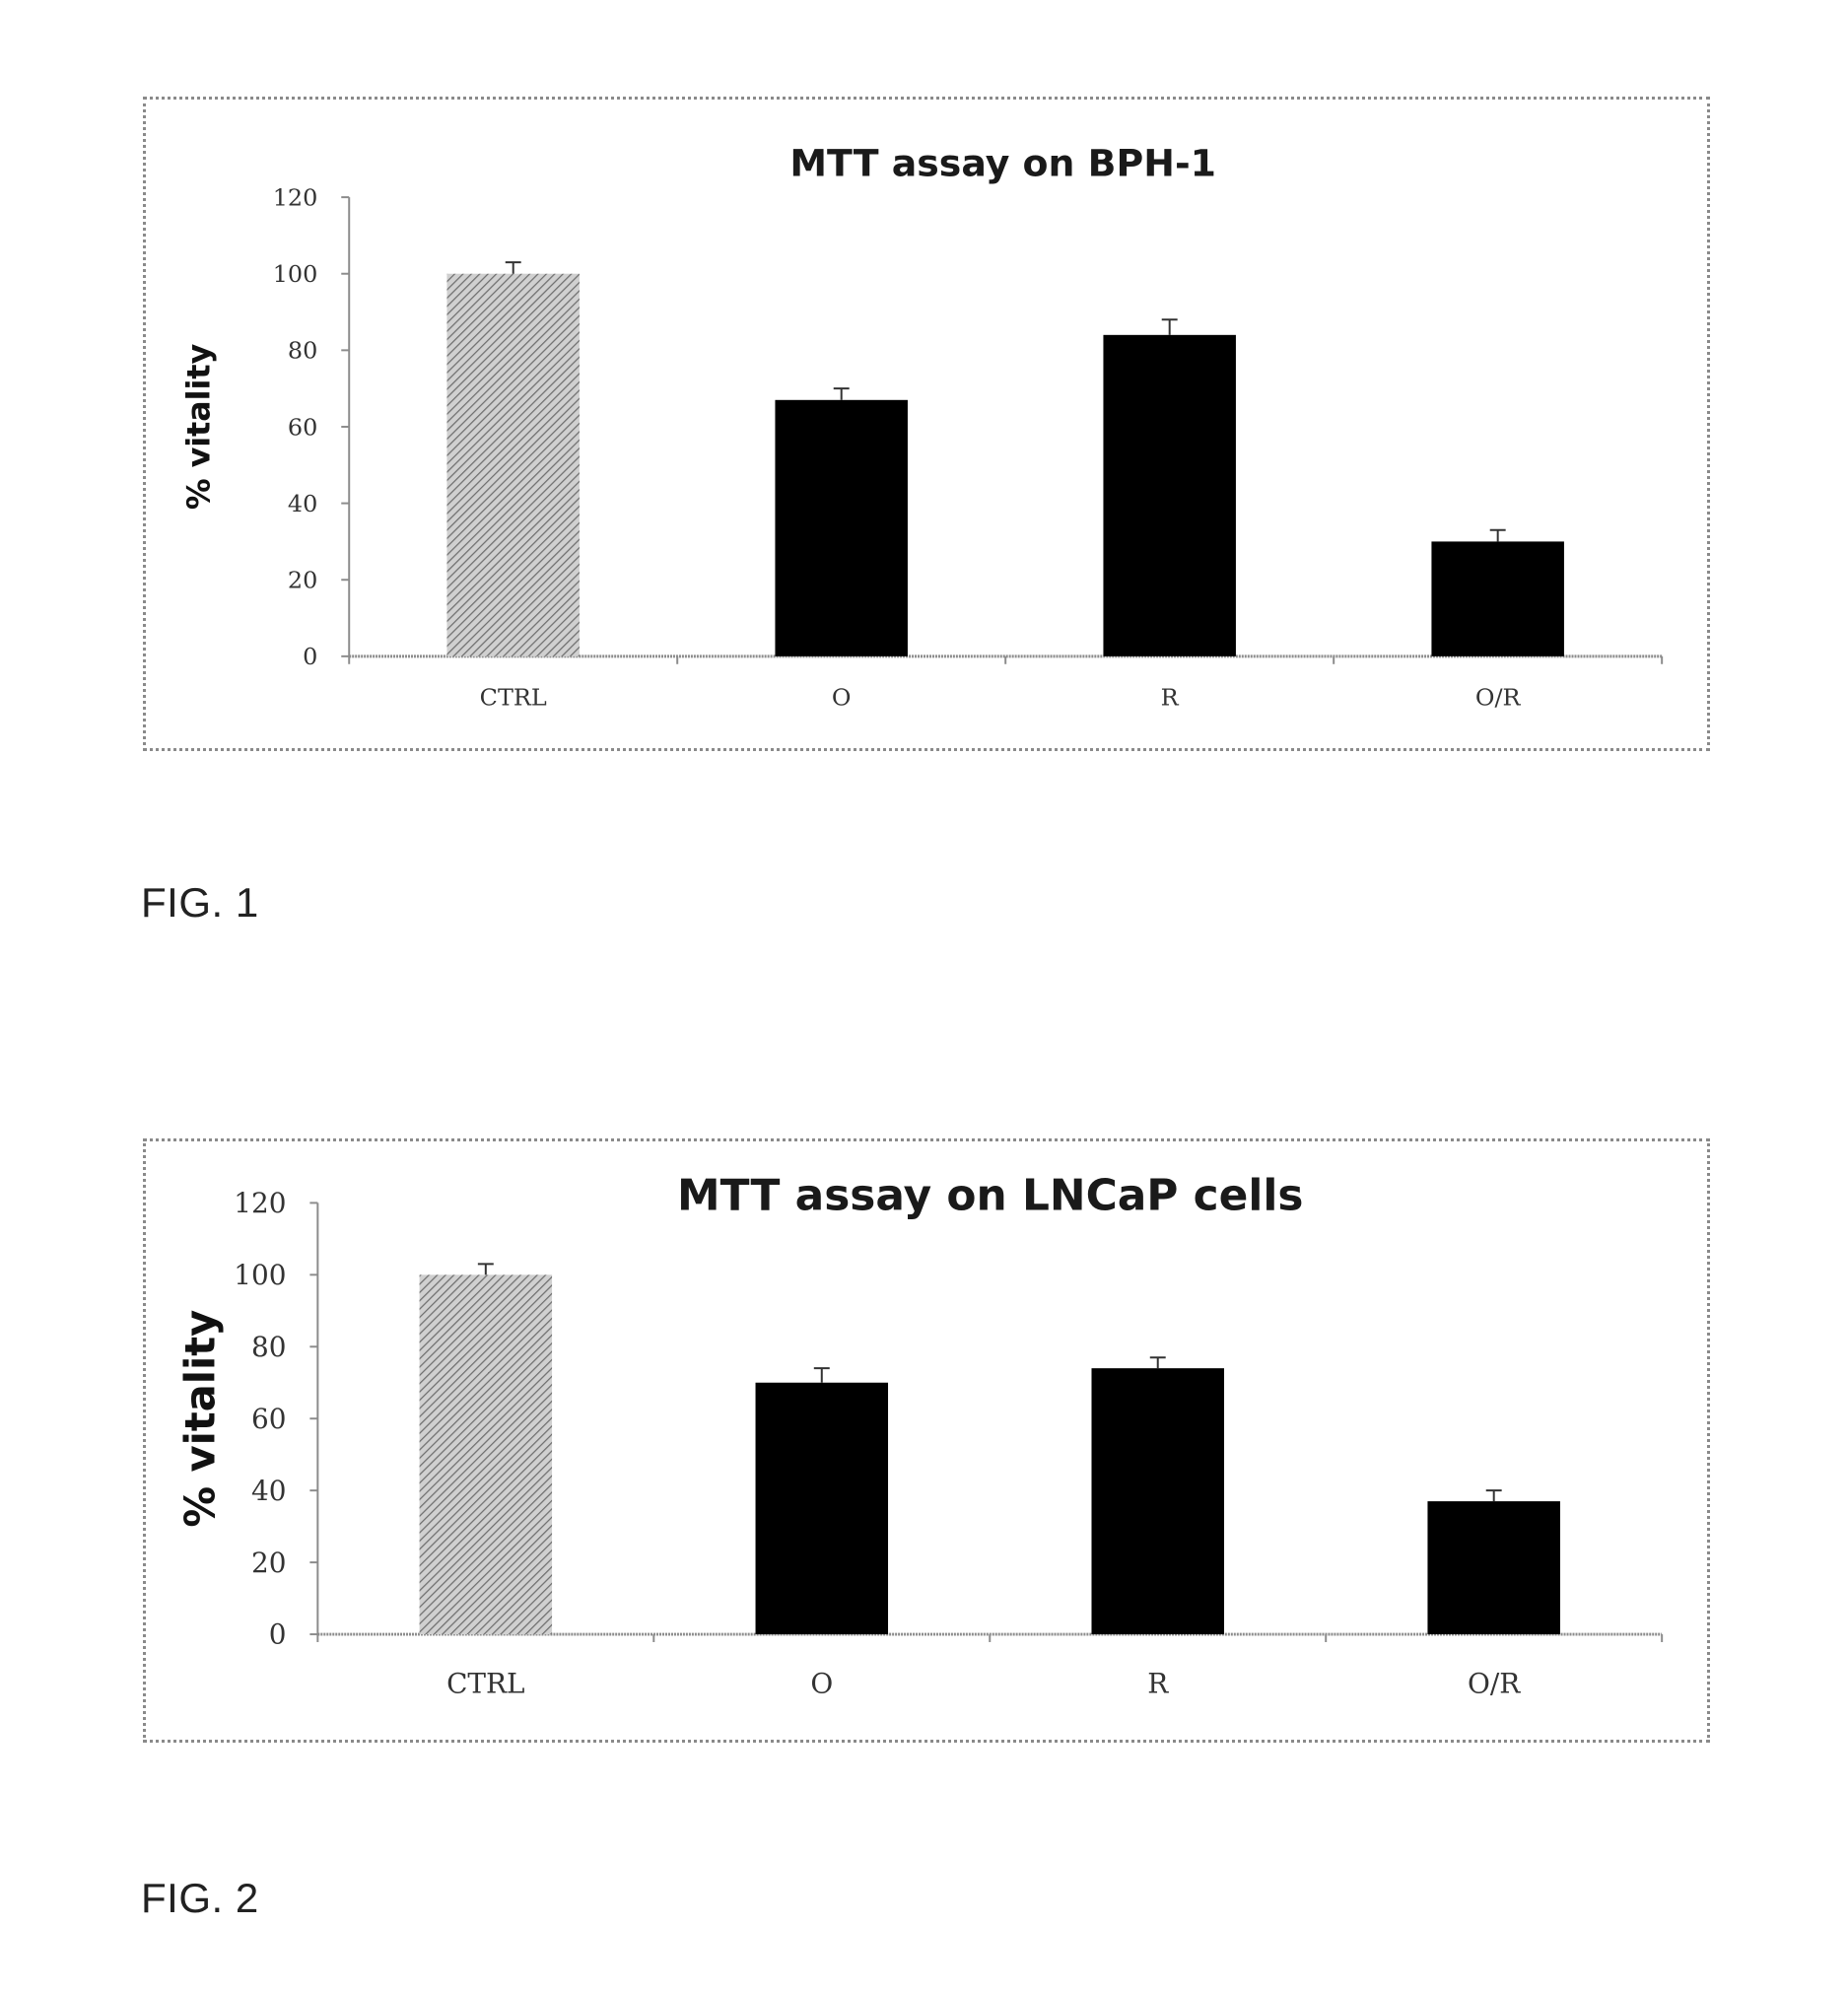 Image resolution: width=1848 pixels, height=1994 pixels. Describe the element at coordinates (990, 1195) in the screenshot. I see `chart-title: MTT assay on LNCaP cells` at that location.